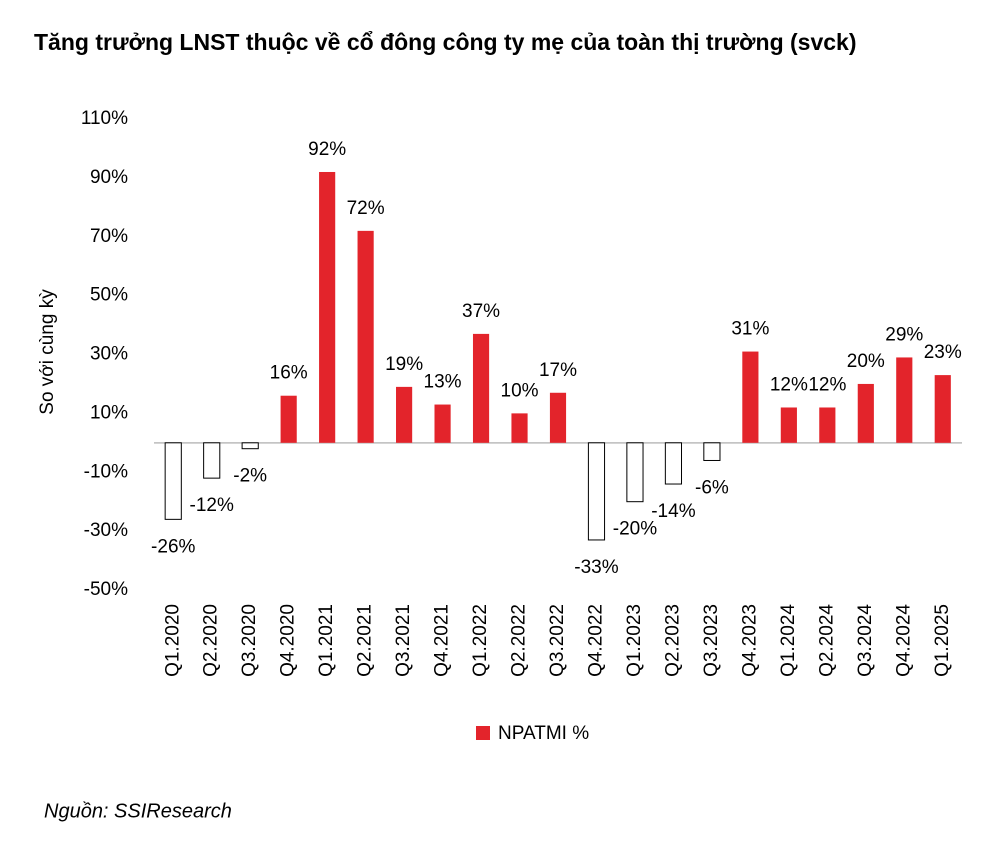 This screenshot has height=842, width=1000. I want to click on legend-label: NPATMI %, so click(543, 733).